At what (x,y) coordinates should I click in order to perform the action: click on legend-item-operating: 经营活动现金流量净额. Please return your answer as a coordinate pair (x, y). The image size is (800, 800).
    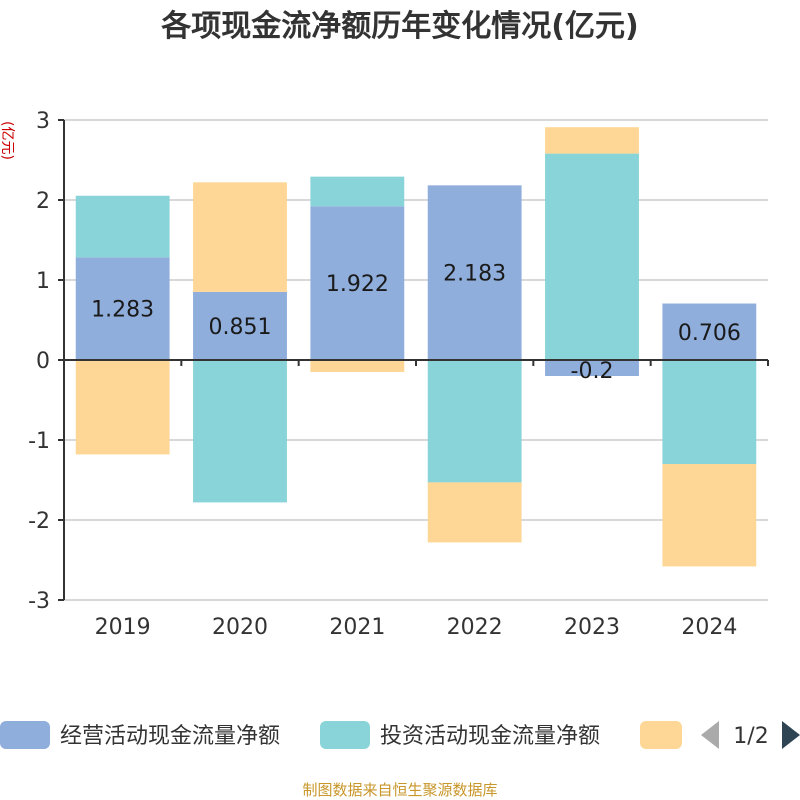
    Looking at the image, I should click on (140, 735).